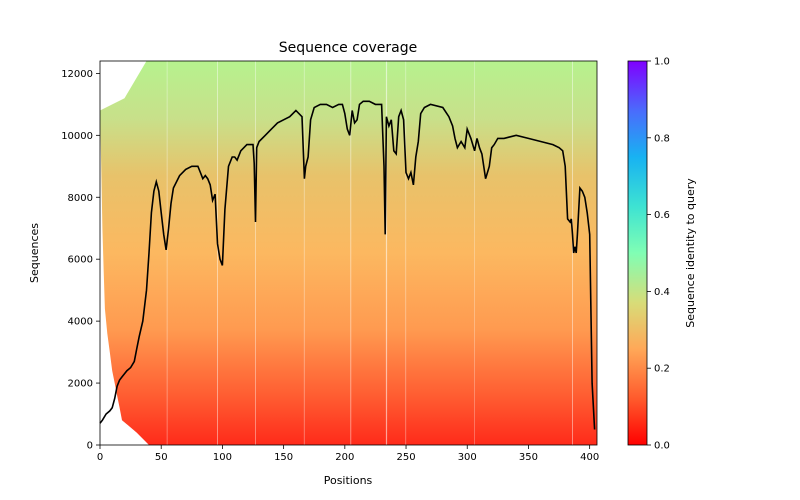  What do you see at coordinates (528, 457) in the screenshot?
I see `x-tick-label-350: 350` at bounding box center [528, 457].